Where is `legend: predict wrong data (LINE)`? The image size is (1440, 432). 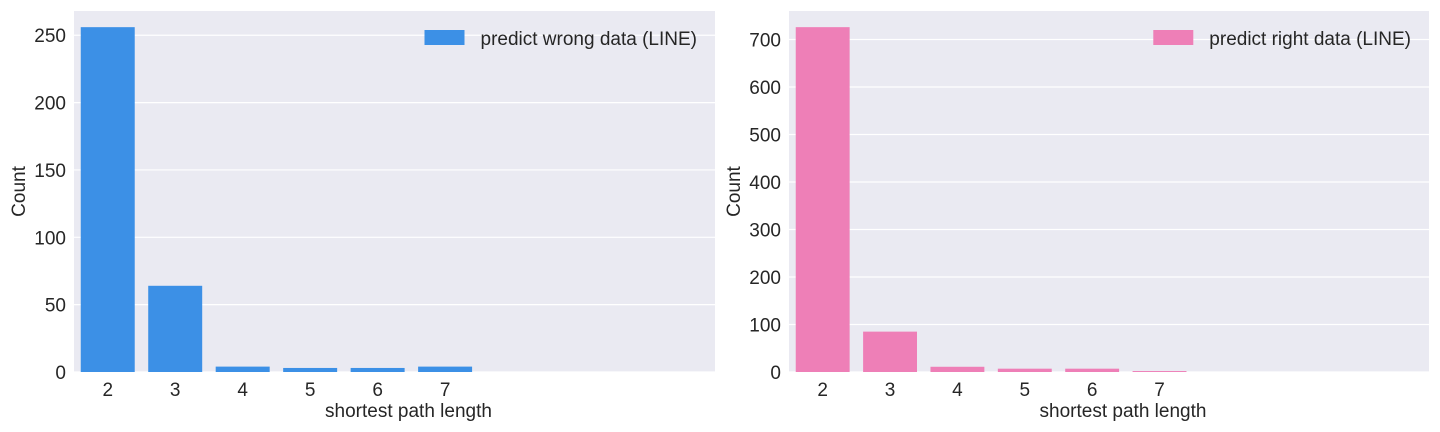 legend: predict wrong data (LINE) is located at coordinates (561, 39).